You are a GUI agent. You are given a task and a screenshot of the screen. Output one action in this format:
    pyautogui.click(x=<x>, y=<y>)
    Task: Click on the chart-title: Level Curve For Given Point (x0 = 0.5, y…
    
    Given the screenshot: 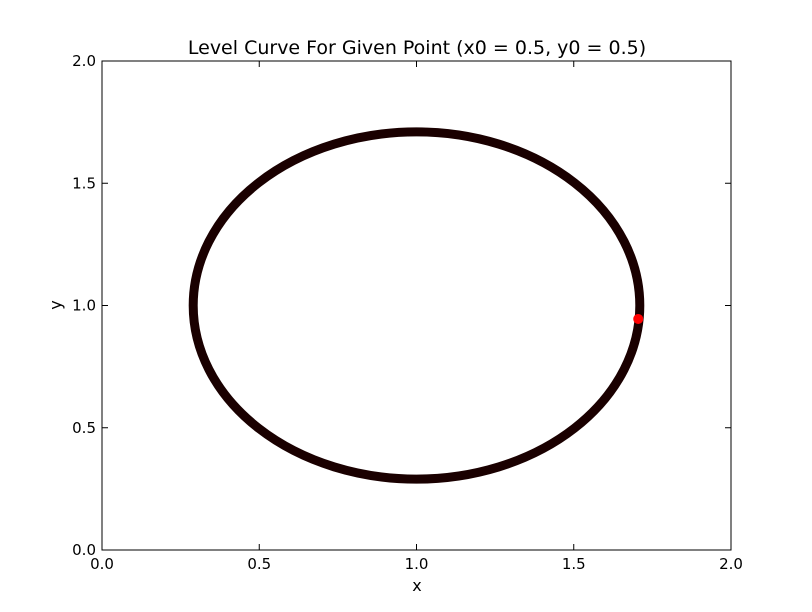 What is the action you would take?
    pyautogui.click(x=417, y=48)
    